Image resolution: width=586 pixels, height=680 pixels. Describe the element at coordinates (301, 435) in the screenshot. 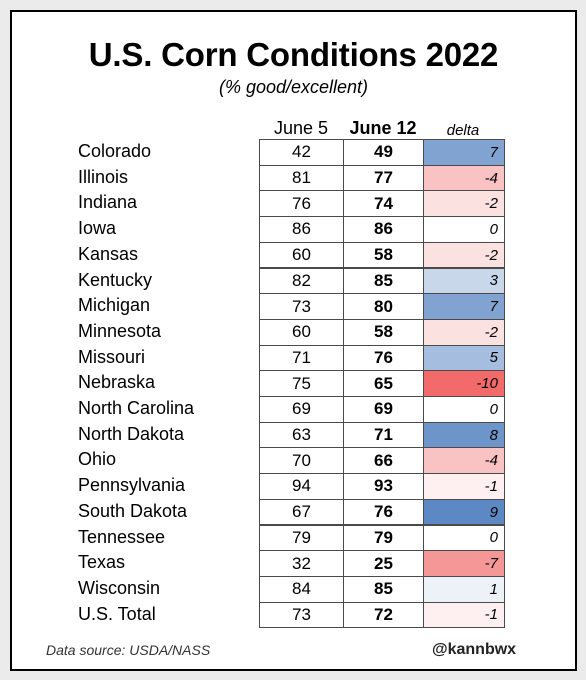

I see `cell-june5: 63` at that location.